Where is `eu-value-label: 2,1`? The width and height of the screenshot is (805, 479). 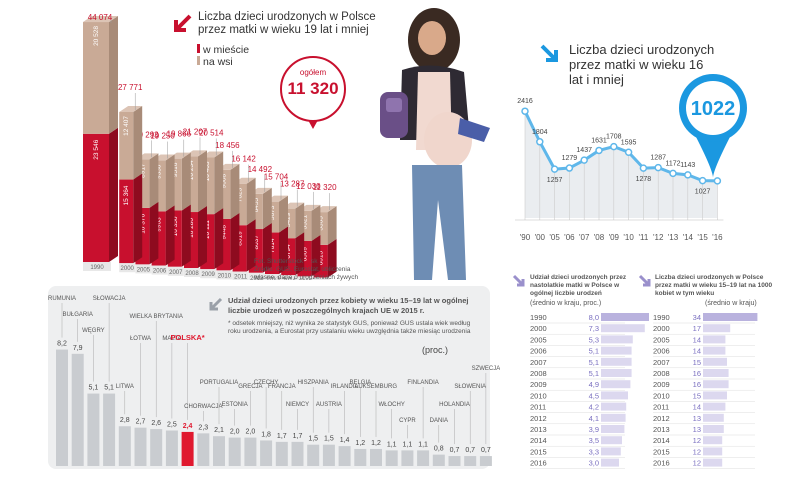 eu-value-label: 2,1 is located at coordinates (219, 430).